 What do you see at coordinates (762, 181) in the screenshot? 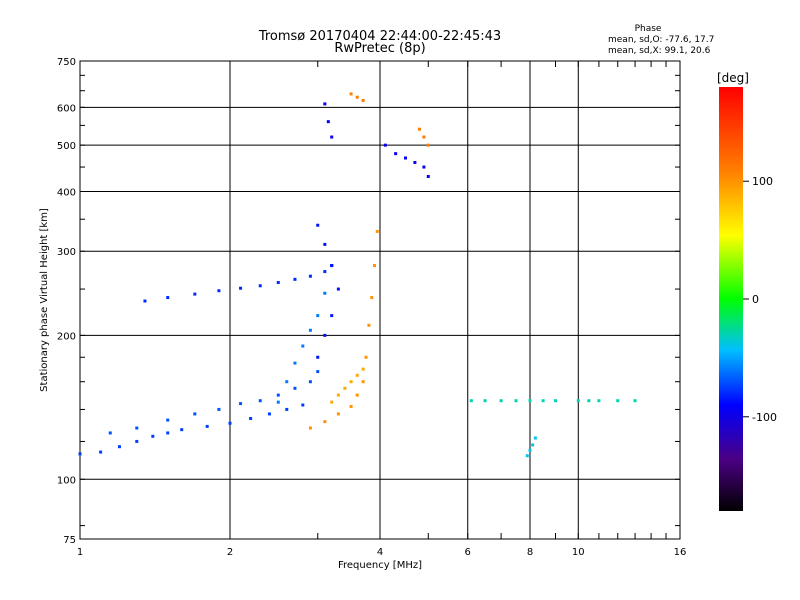
I see `colorbar-tick-label: 100` at bounding box center [762, 181].